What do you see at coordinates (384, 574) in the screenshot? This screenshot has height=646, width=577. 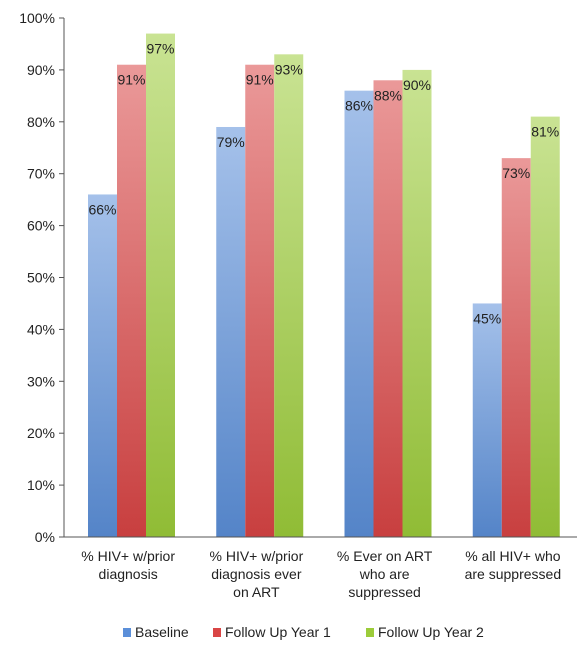 I see `x-category-label: who are` at bounding box center [384, 574].